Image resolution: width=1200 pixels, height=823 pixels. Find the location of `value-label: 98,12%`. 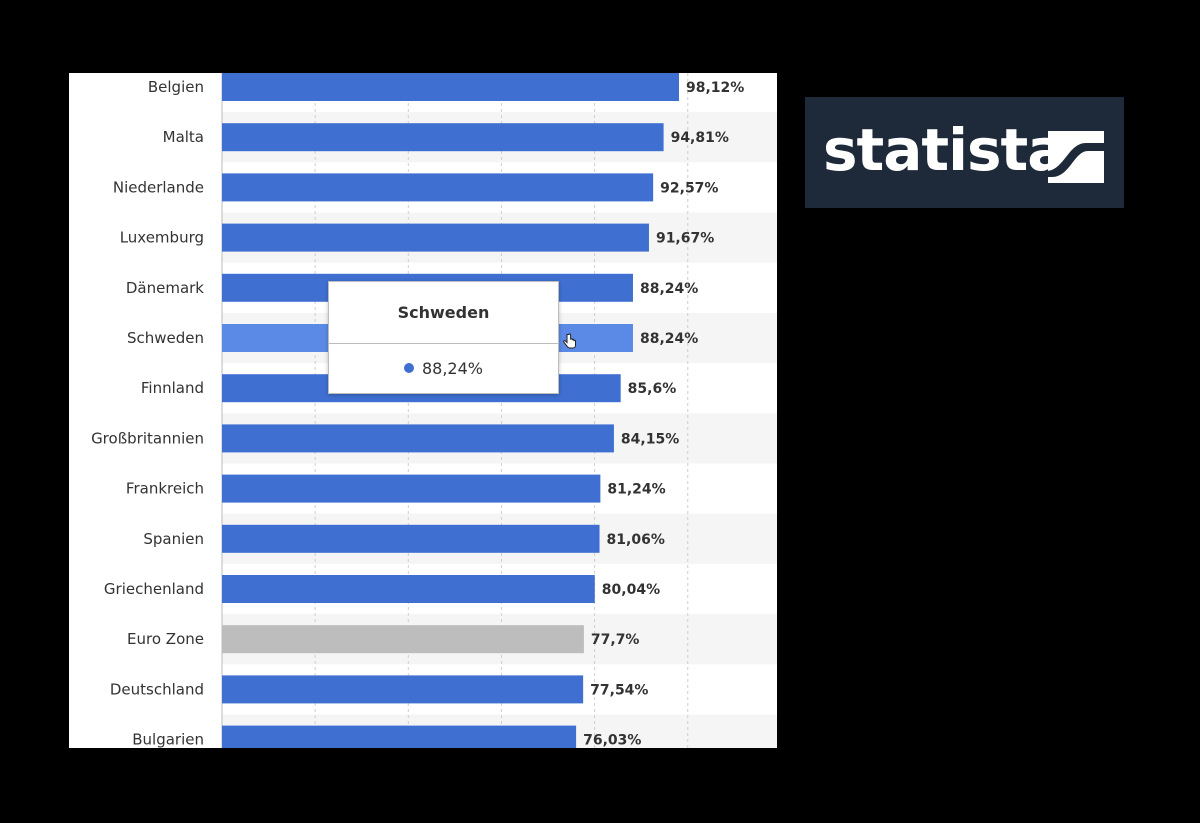

value-label: 98,12% is located at coordinates (715, 88).